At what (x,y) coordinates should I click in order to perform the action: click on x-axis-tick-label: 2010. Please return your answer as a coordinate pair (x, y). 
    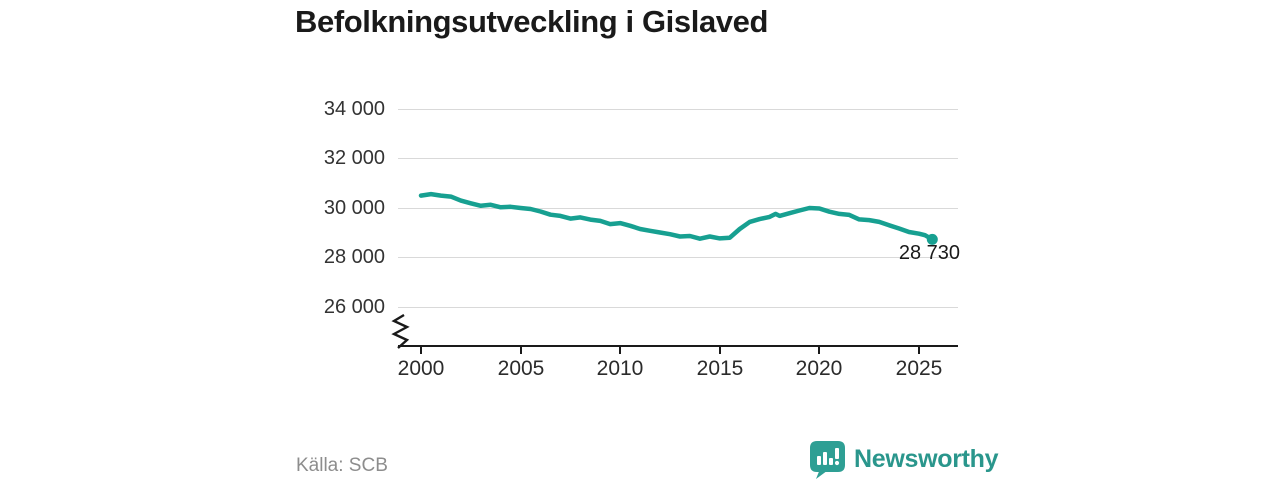
    Looking at the image, I should click on (620, 368).